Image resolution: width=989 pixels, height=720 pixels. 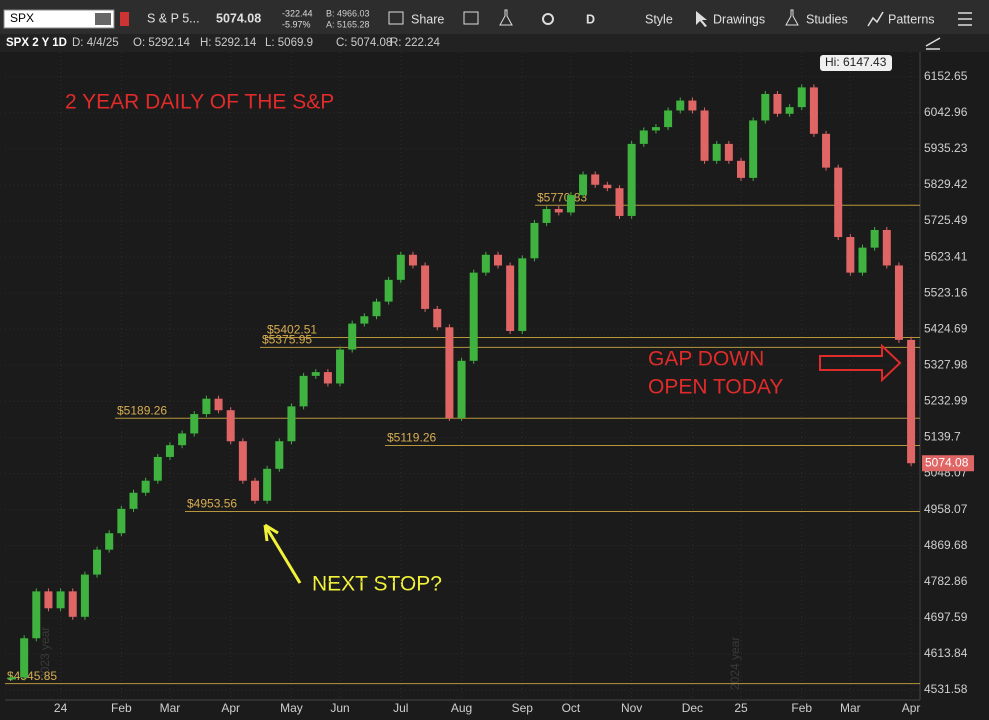 What do you see at coordinates (287, 340) in the screenshot?
I see `level-label: $5375.95` at bounding box center [287, 340].